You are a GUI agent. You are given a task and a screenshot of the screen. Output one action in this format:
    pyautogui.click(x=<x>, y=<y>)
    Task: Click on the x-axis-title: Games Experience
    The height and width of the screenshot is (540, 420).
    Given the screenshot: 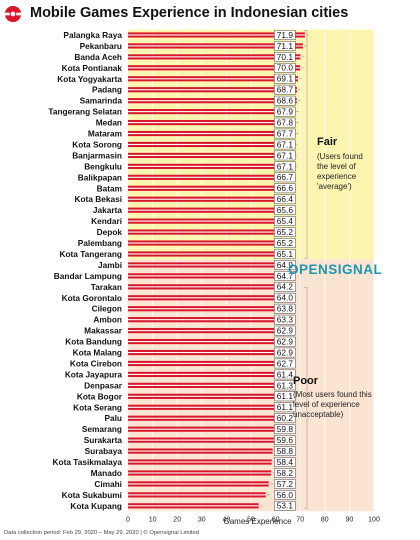 What is the action you would take?
    pyautogui.click(x=257, y=521)
    